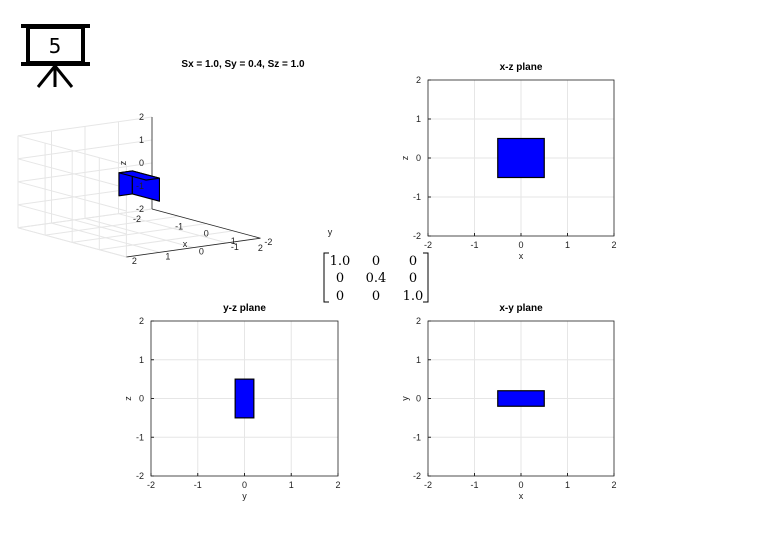 The image size is (759, 548). Describe the element at coordinates (55, 46) in the screenshot. I see `slide-number: 5` at that location.